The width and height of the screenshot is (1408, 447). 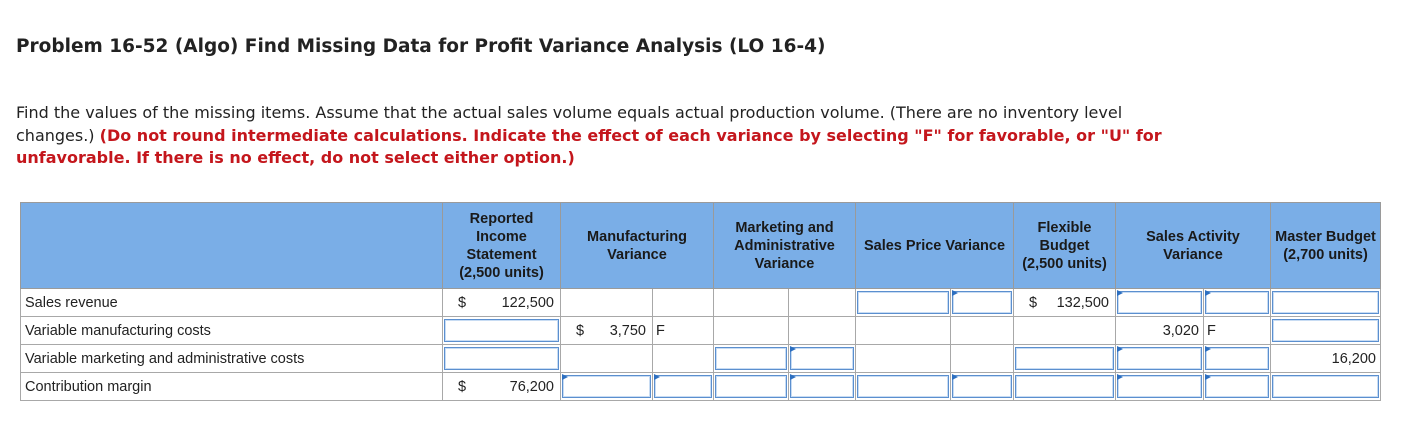 What do you see at coordinates (1193, 245) in the screenshot?
I see `column-header: Sales Activity Variance` at bounding box center [1193, 245].